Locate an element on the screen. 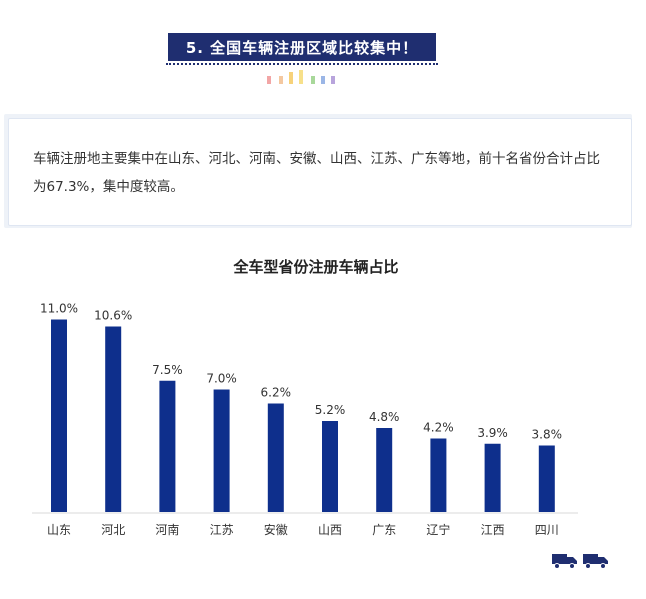 The width and height of the screenshot is (646, 599). x-tick-label: 河南 is located at coordinates (167, 529).